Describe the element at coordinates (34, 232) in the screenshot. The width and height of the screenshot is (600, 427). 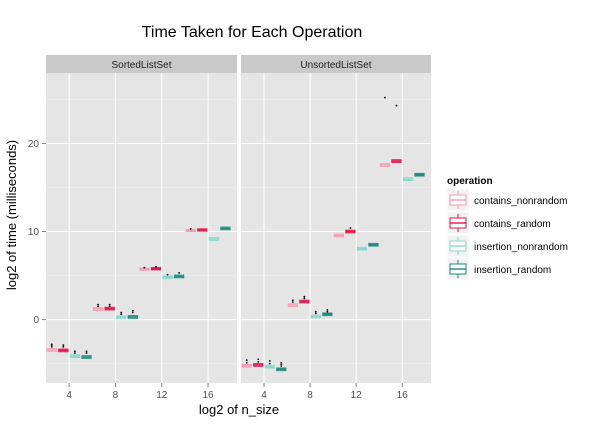
I see `y-tick-label: 10` at that location.